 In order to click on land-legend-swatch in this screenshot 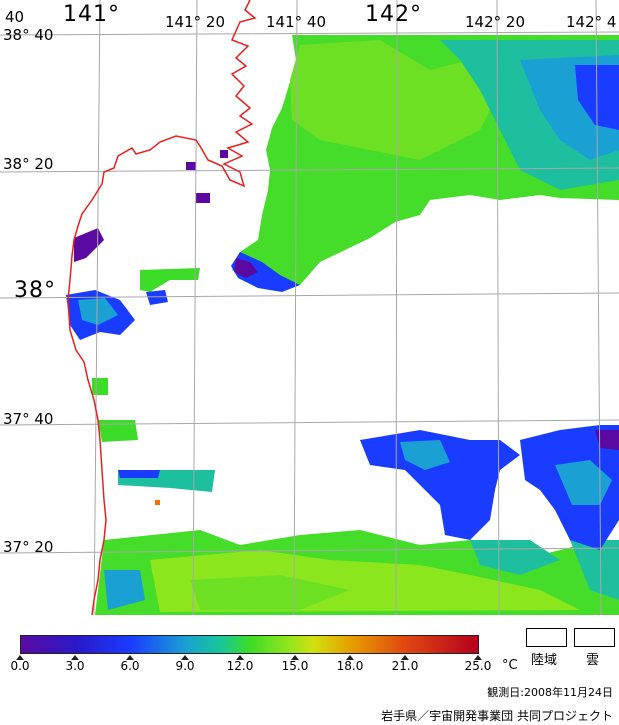, I will do `click(546, 637)`.